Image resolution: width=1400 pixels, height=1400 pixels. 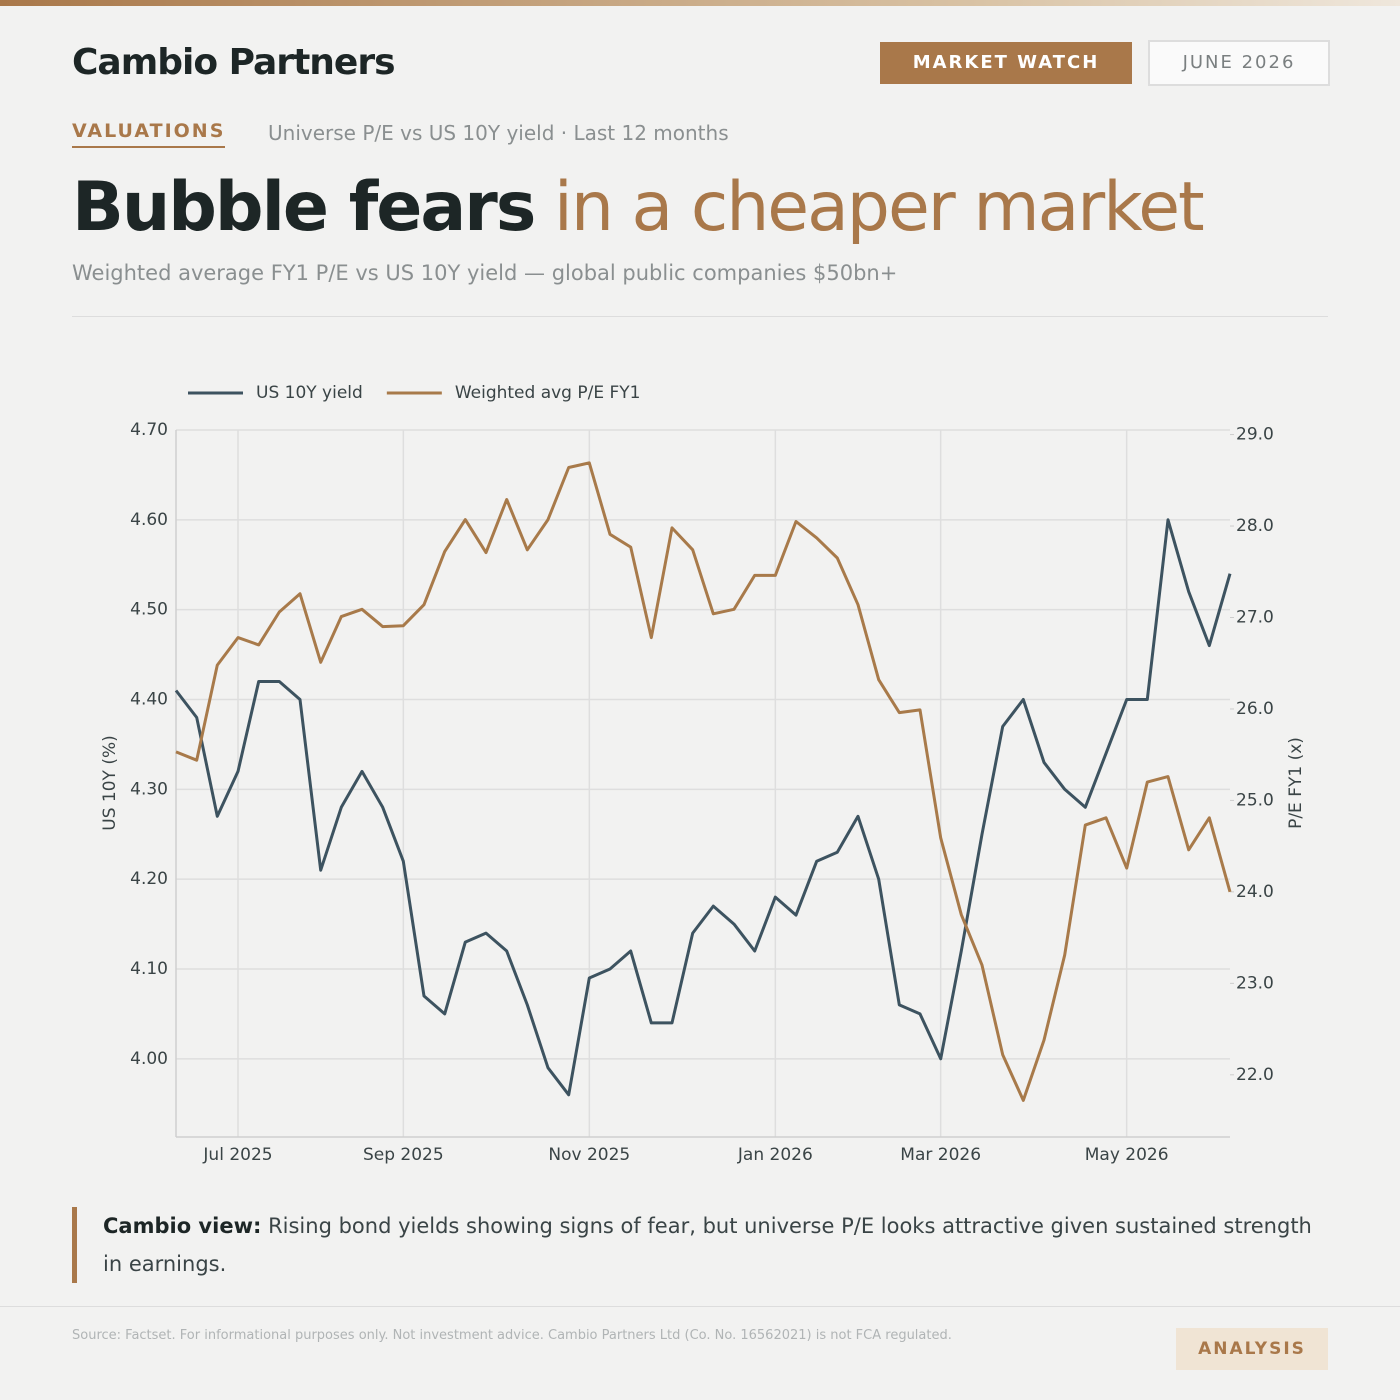 I want to click on y2-tick-label: 25.0, so click(x=1255, y=800).